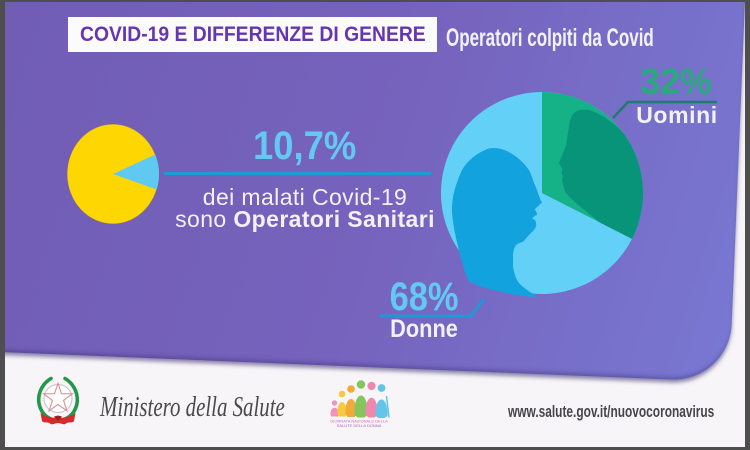 This screenshot has height=450, width=750. Describe the element at coordinates (359, 425) in the screenshot. I see `svg-text: SALUTE DELLA DONNA` at that location.